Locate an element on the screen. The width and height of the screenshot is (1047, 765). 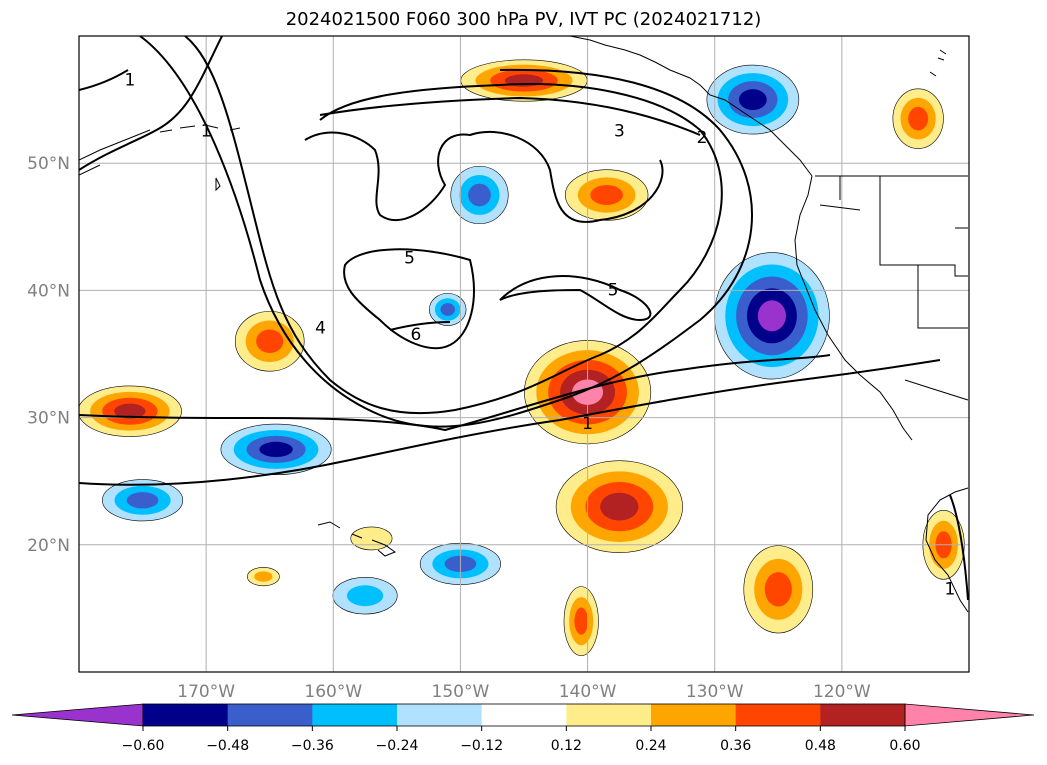
colorbar-extend-min is located at coordinates (77, 715).